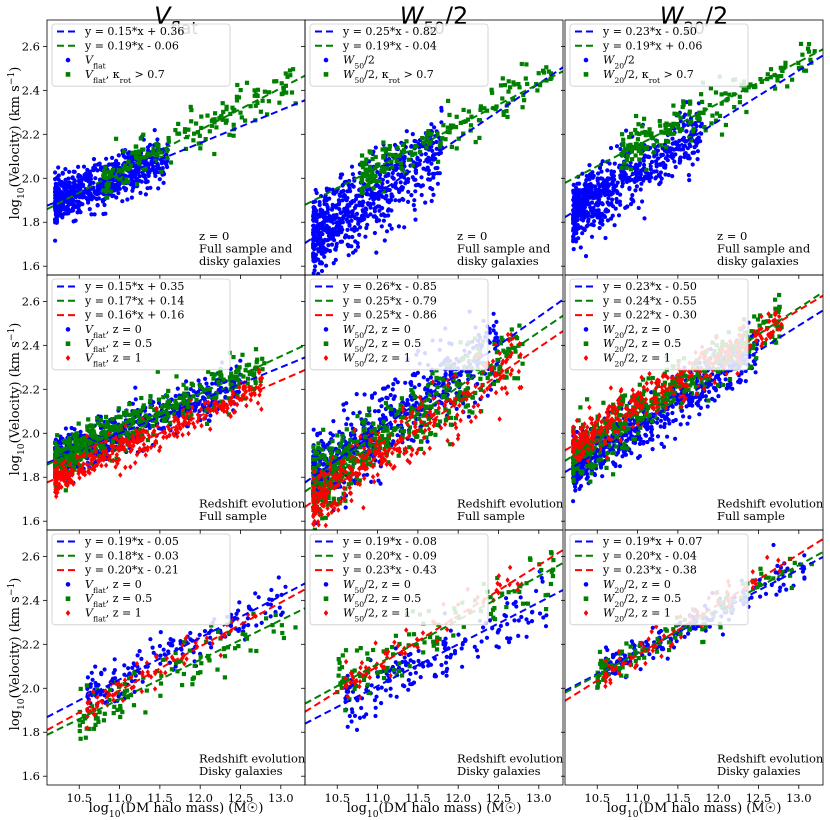  What do you see at coordinates (131, 45) in the screenshot?
I see `legend-fit-label: y = 0.19*x - 0.06` at bounding box center [131, 45].